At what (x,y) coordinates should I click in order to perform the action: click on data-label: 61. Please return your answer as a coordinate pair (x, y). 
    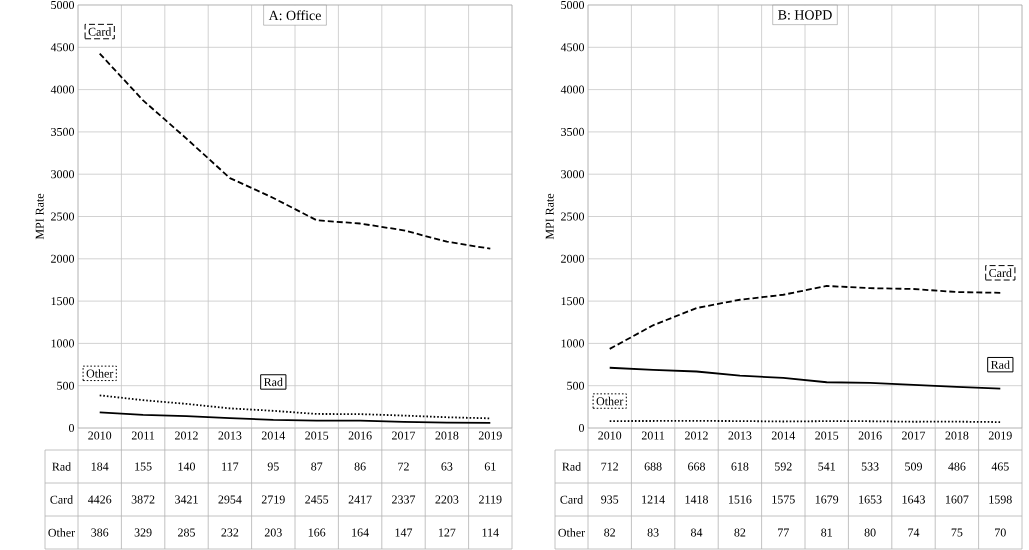
    Looking at the image, I should click on (490, 466).